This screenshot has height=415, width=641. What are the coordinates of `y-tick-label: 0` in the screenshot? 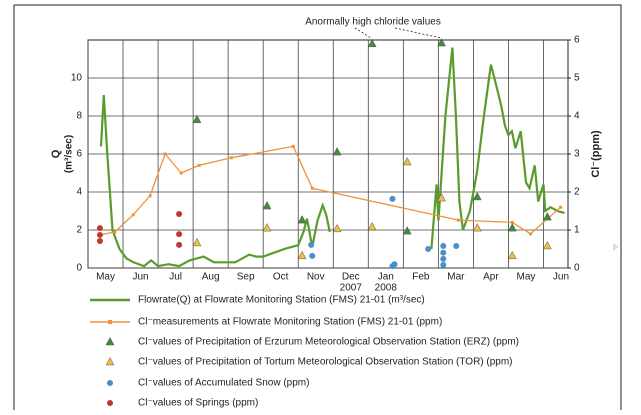 It's located at (79, 268).